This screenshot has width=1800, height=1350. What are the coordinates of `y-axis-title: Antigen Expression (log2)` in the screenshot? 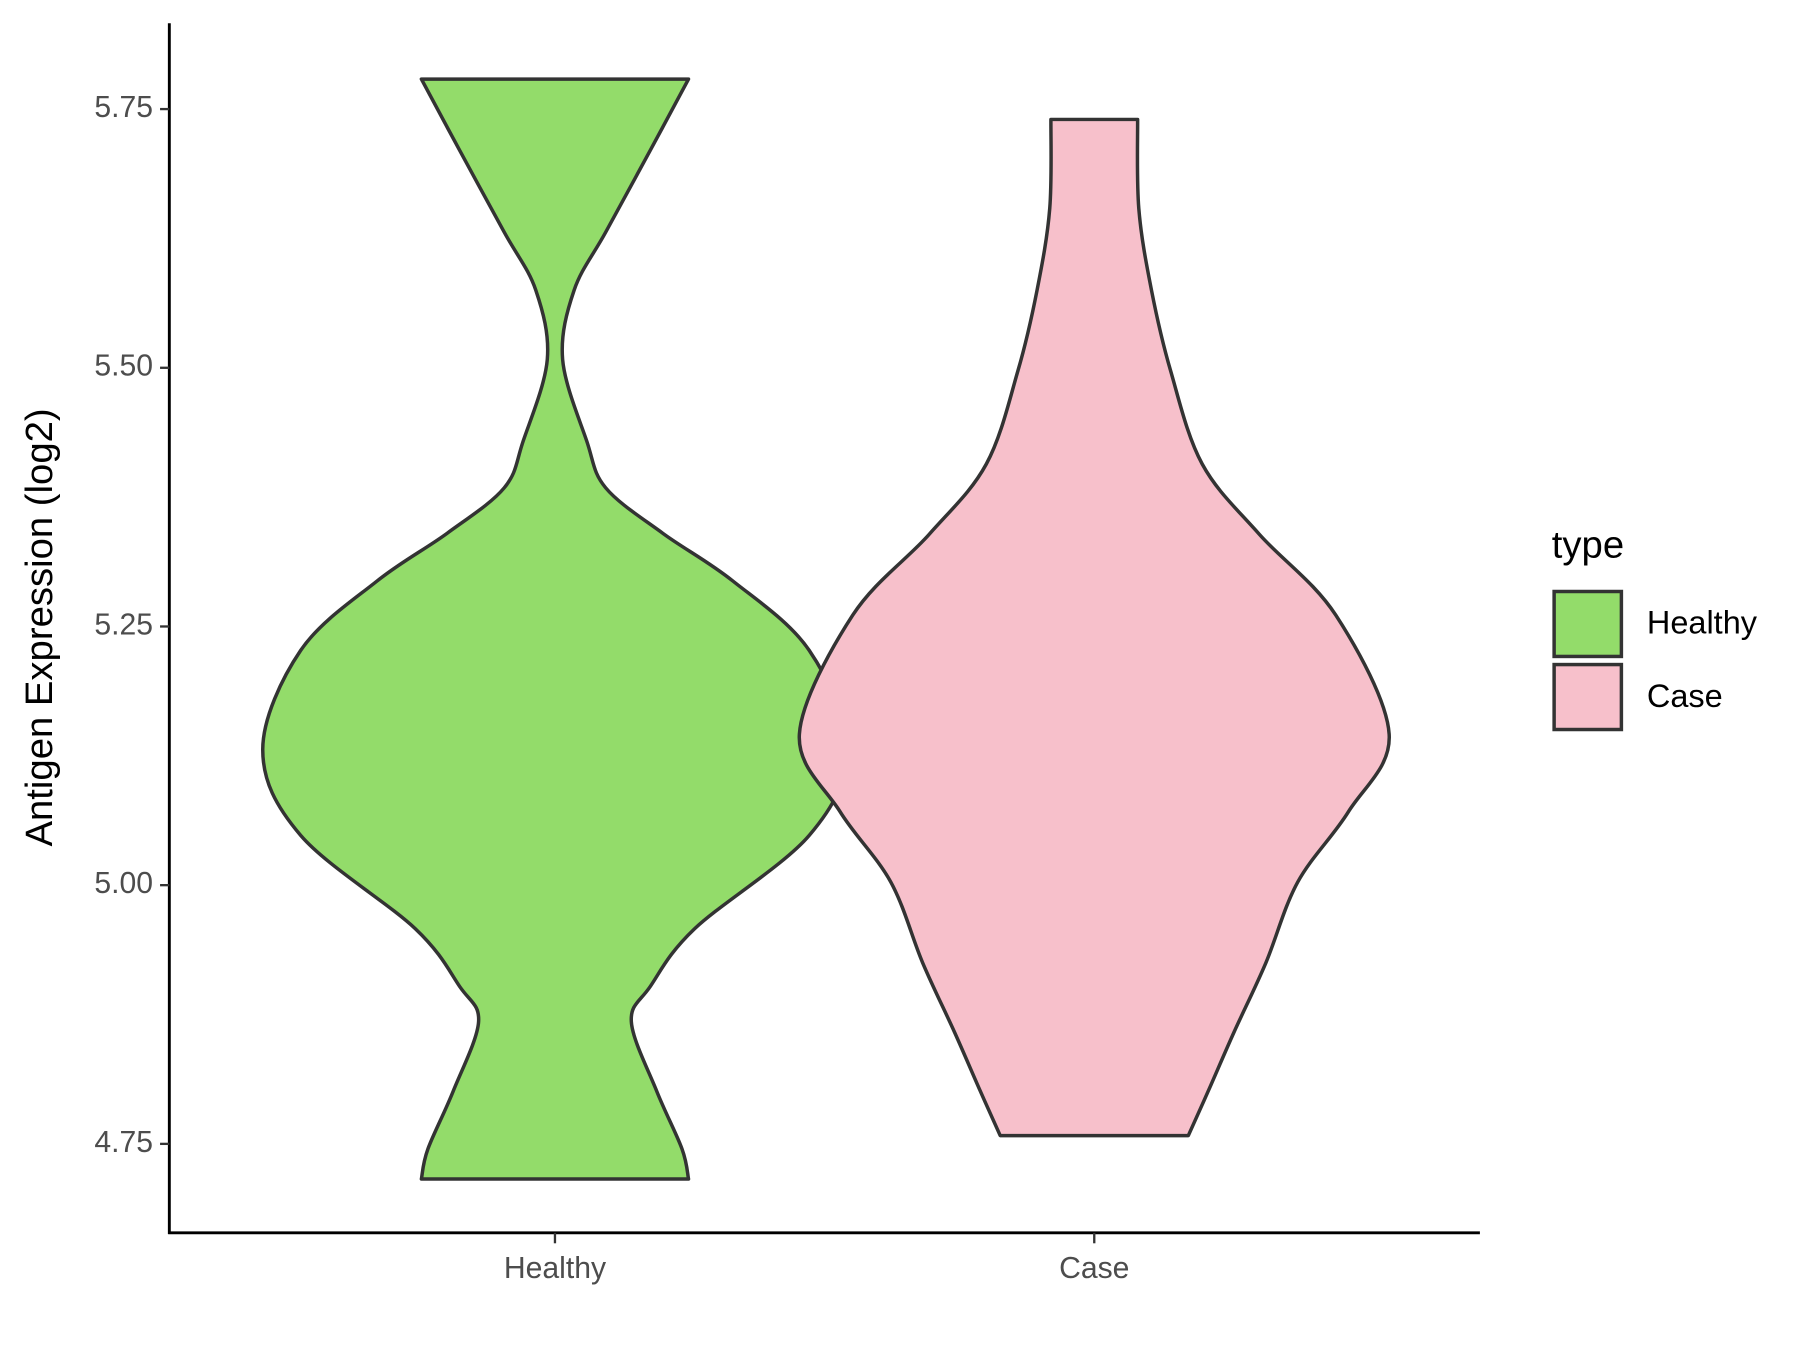 It's located at (39, 627).